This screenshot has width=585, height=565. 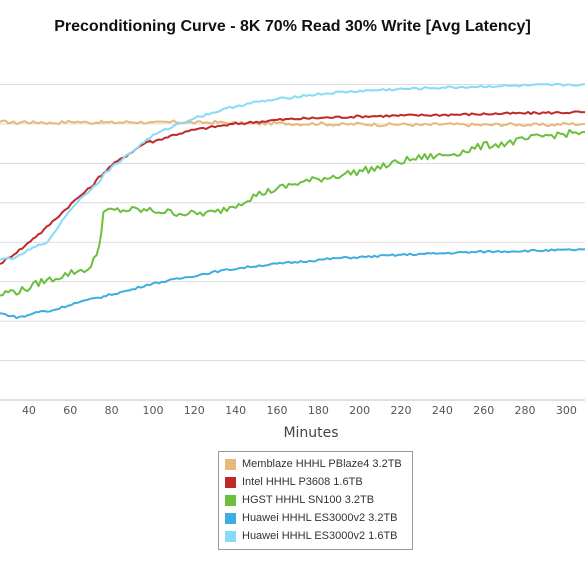 What do you see at coordinates (194, 410) in the screenshot?
I see `x-tick-label: 120` at bounding box center [194, 410].